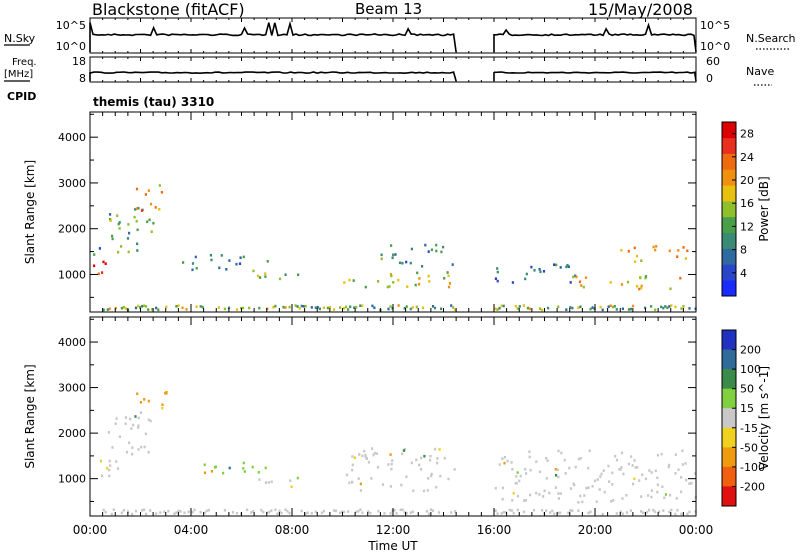 This screenshot has height=554, width=800. I want to click on power-colorbar-frame, so click(729, 209).